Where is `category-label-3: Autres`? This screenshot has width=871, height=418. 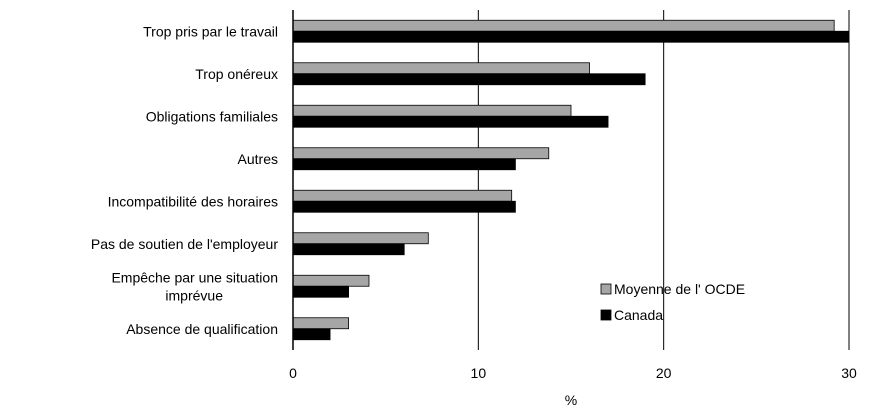 category-label-3: Autres is located at coordinates (258, 159).